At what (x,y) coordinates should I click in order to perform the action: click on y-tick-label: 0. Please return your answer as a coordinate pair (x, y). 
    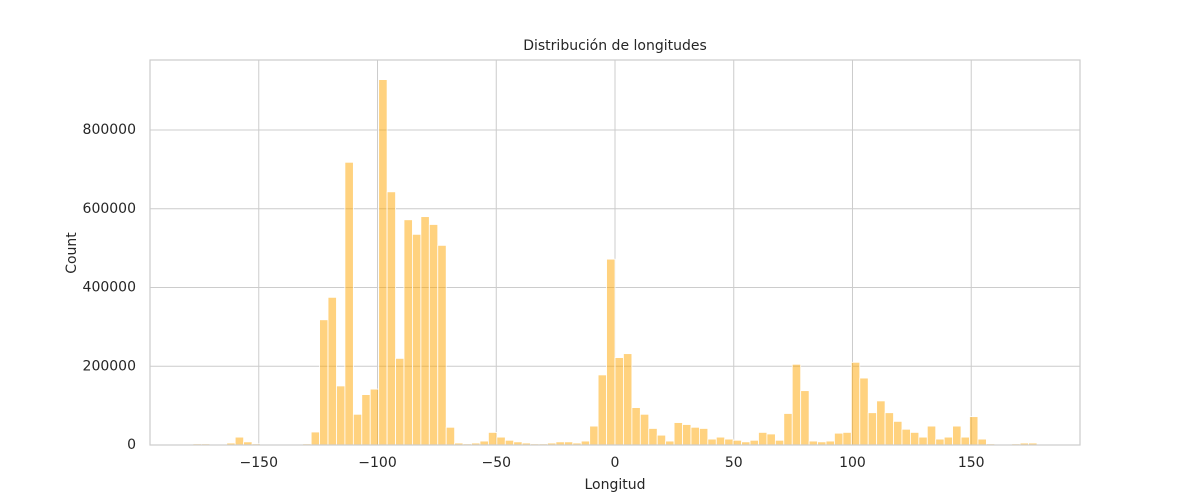
    Looking at the image, I should click on (131, 445).